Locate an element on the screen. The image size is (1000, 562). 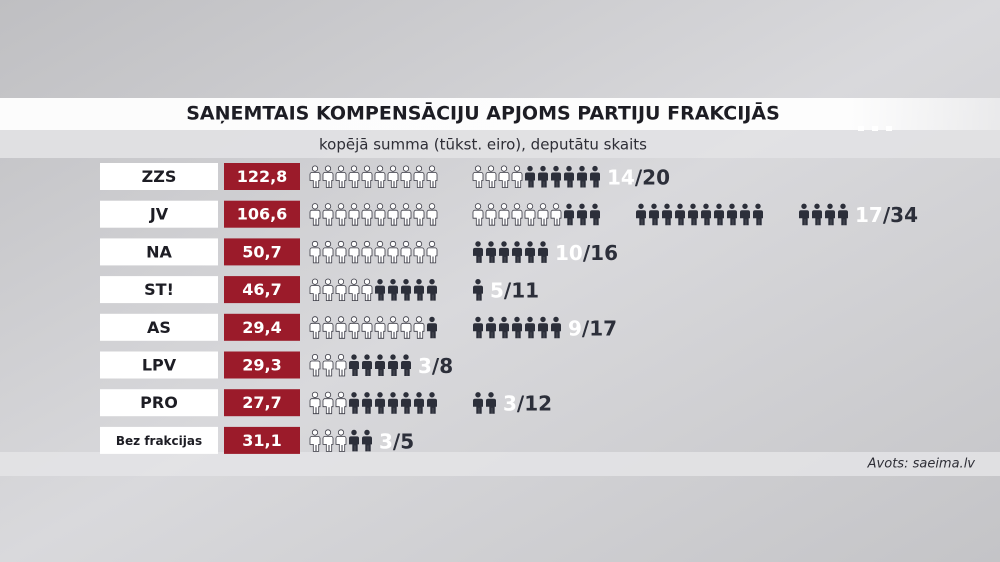
value-label: 29,4 is located at coordinates (261, 327).